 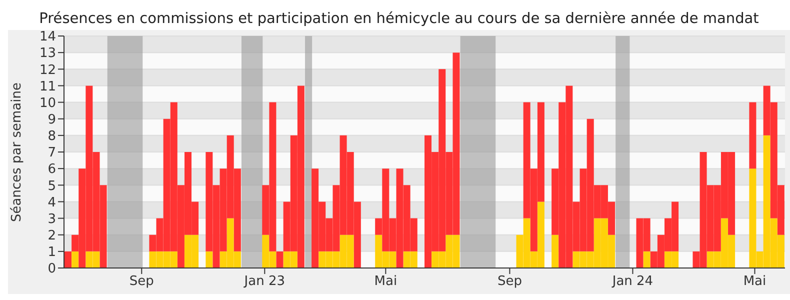 I want to click on y-tick-label: 14, so click(x=47, y=37).